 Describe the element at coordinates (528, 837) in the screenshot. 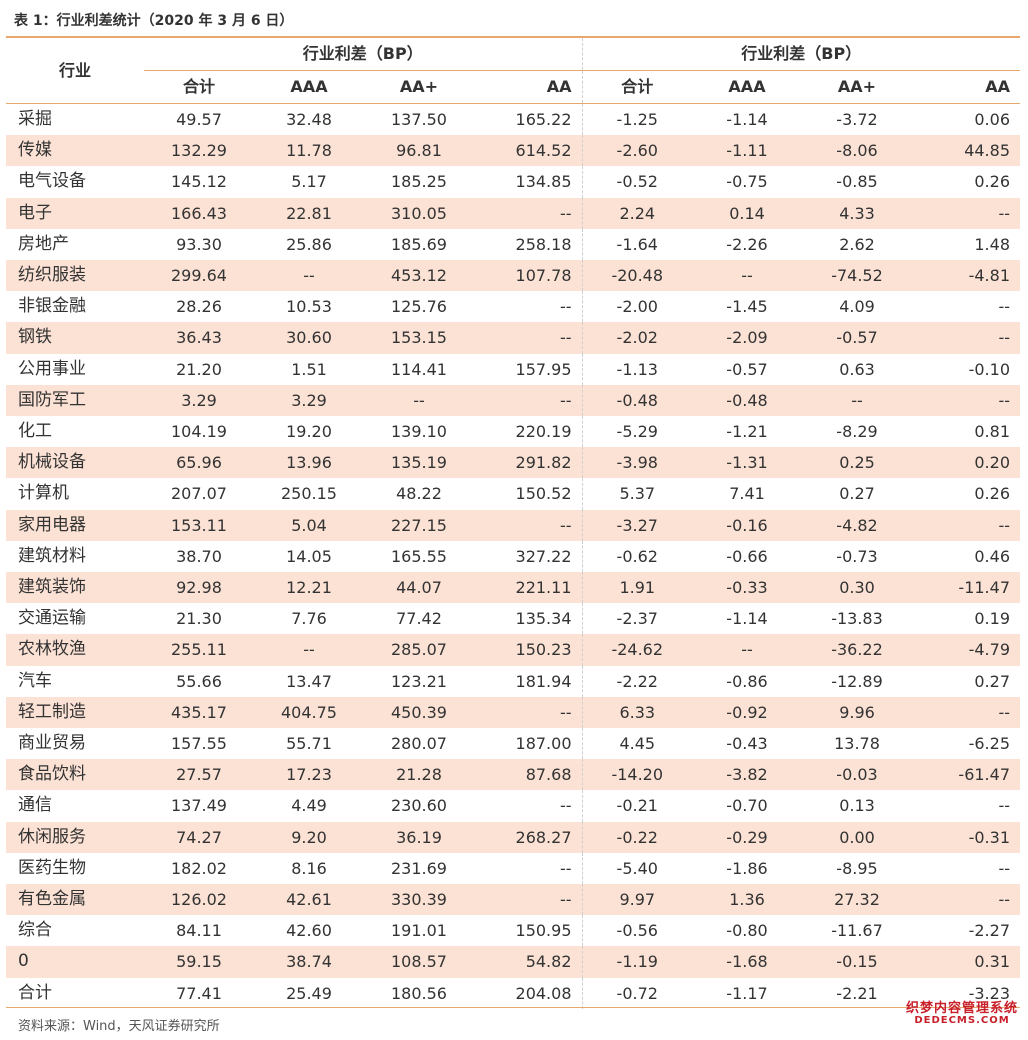

I see `aa-cell: 268.27` at that location.